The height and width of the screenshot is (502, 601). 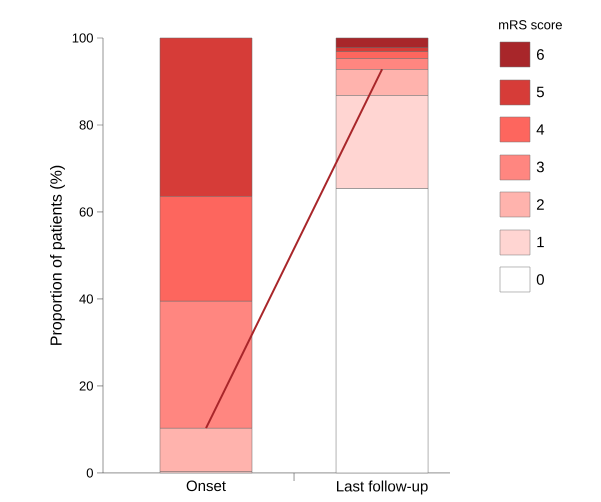 What do you see at coordinates (86, 212) in the screenshot?
I see `y-tick-label: 60` at bounding box center [86, 212].